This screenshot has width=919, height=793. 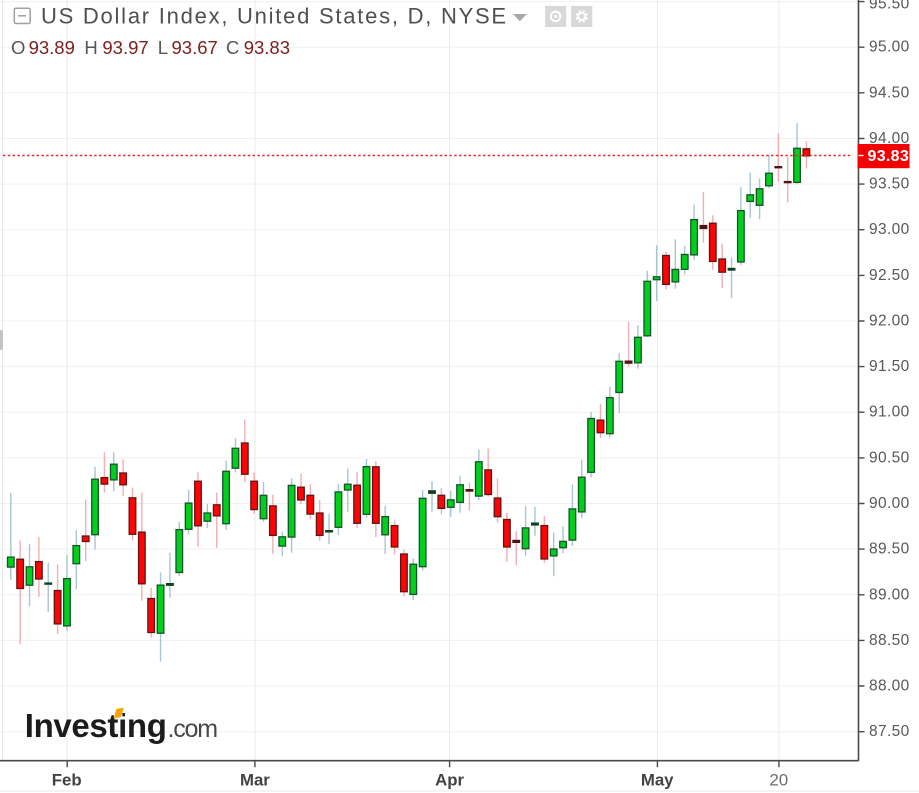 I want to click on svg-text: C, so click(x=232, y=47).